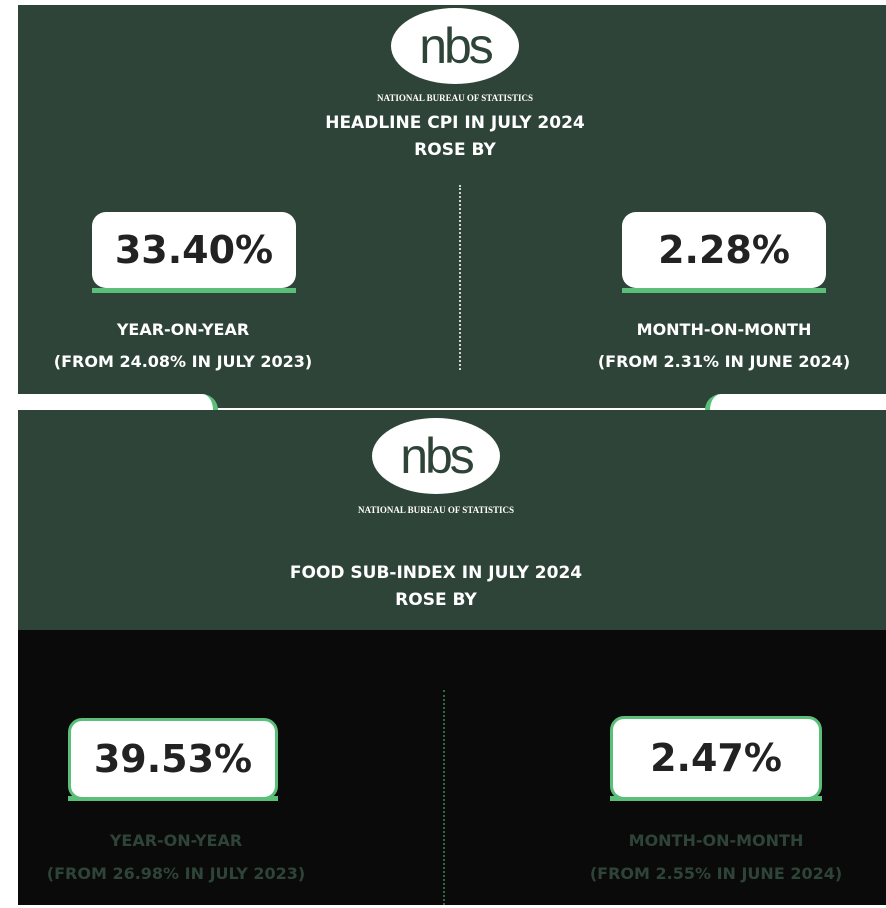 This screenshot has width=886, height=908. I want to click on stat-value: 39.53%, so click(173, 759).